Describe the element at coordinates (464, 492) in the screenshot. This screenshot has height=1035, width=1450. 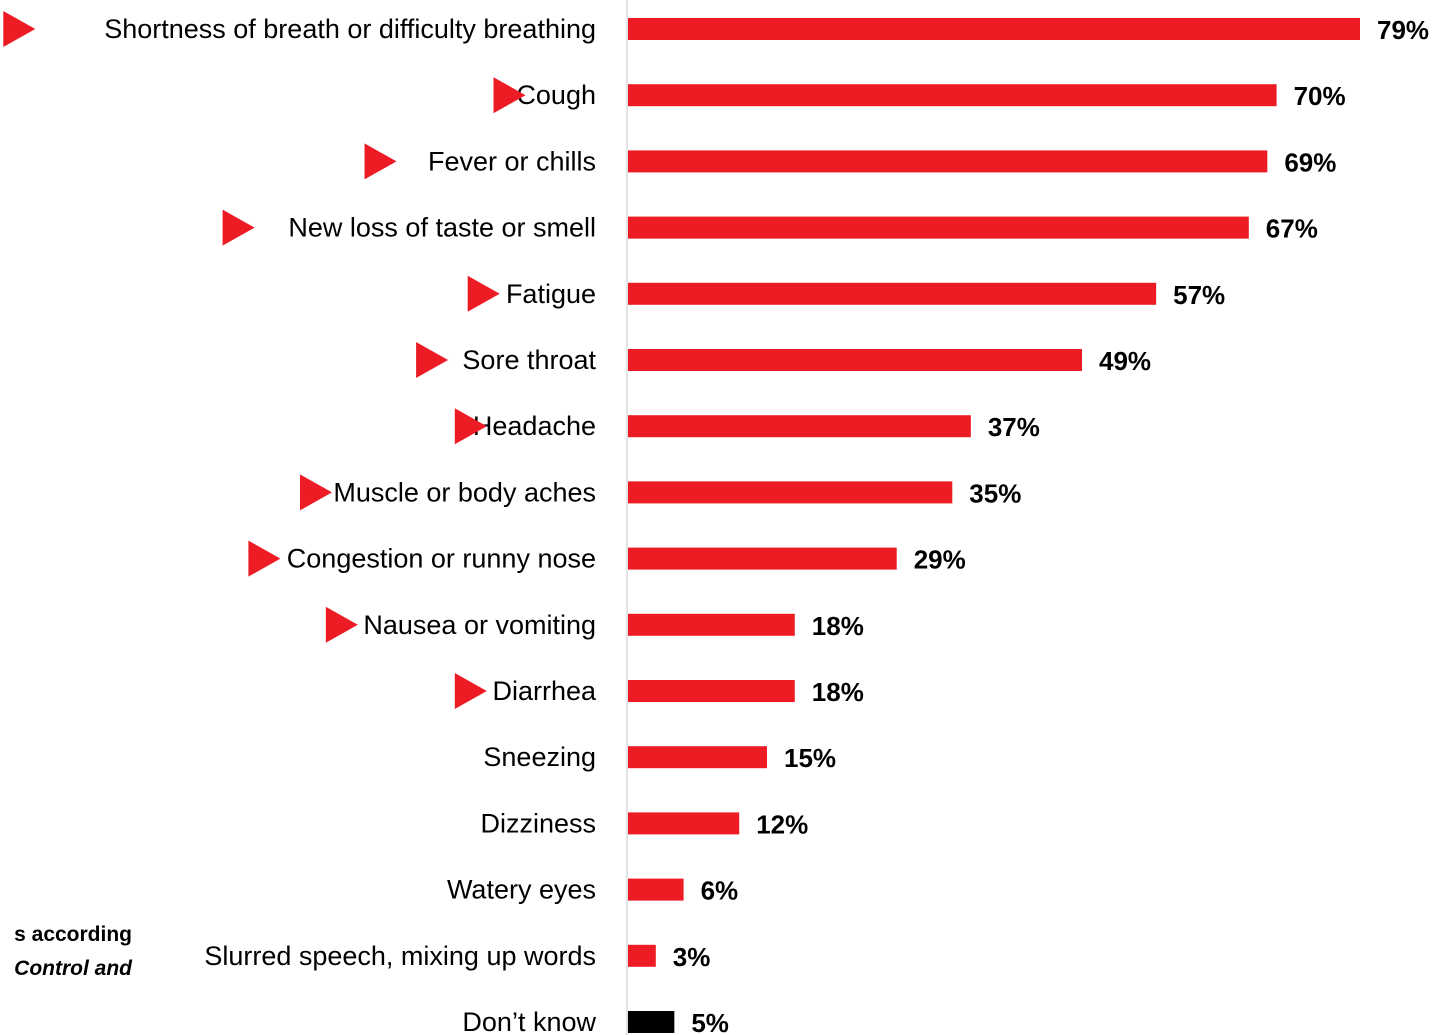
I see `category-label: Muscle or body aches` at that location.